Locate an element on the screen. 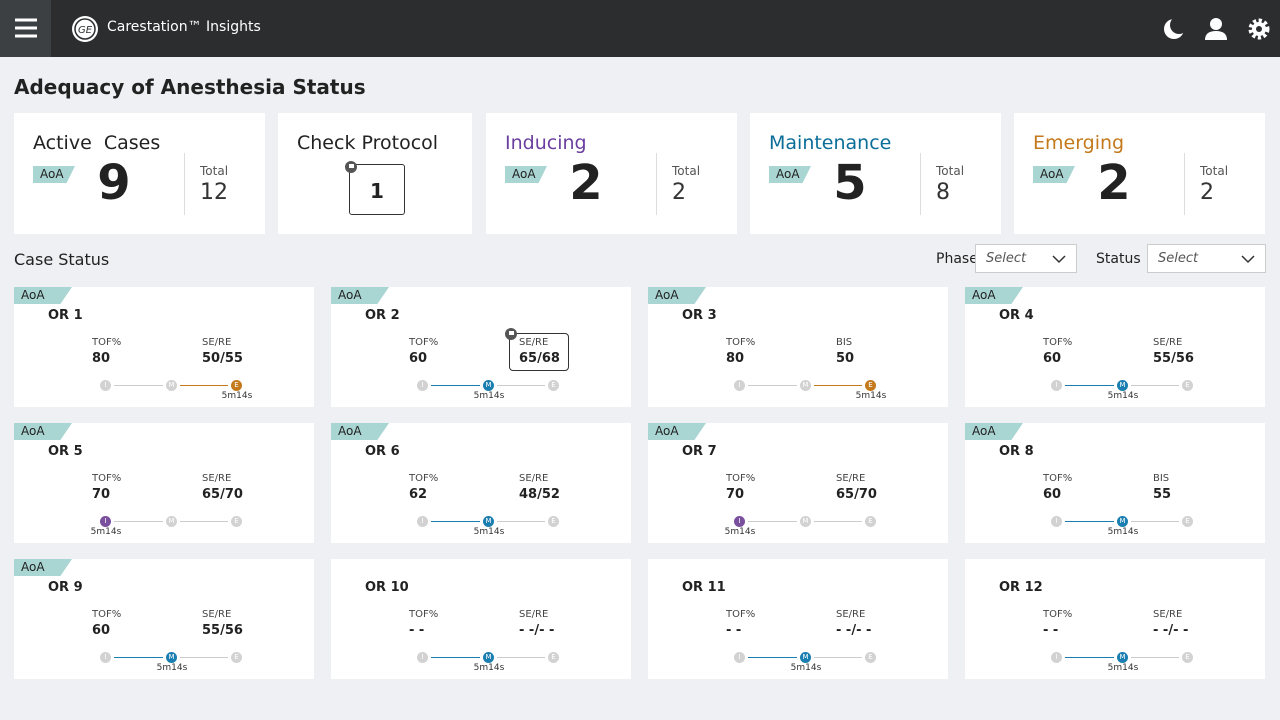 The width and height of the screenshot is (1280, 720). protocol-count: 1 is located at coordinates (377, 191).